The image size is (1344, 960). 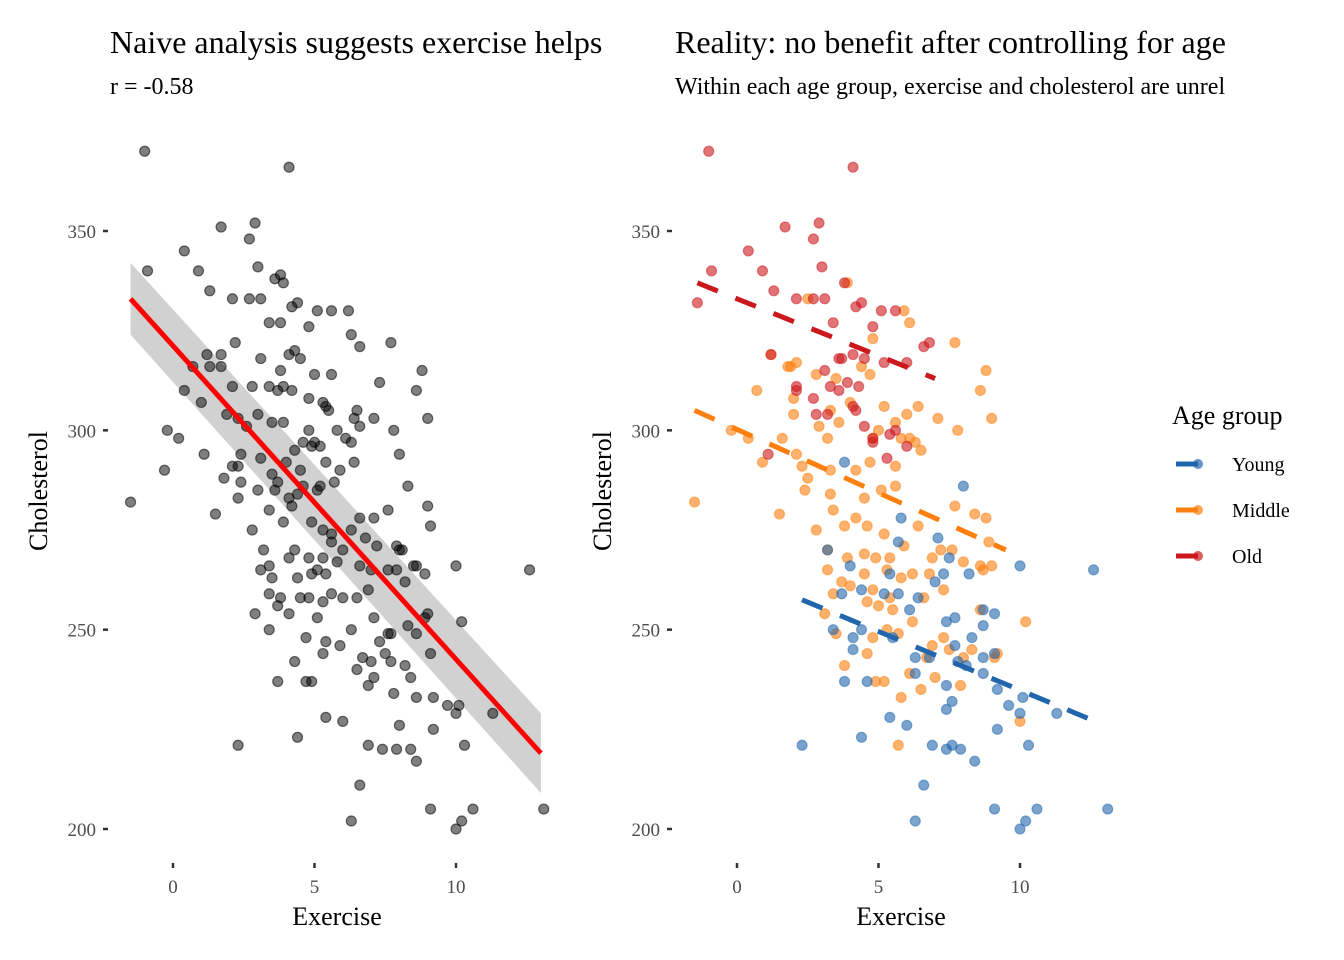 I want to click on regression-line, so click(x=335, y=526).